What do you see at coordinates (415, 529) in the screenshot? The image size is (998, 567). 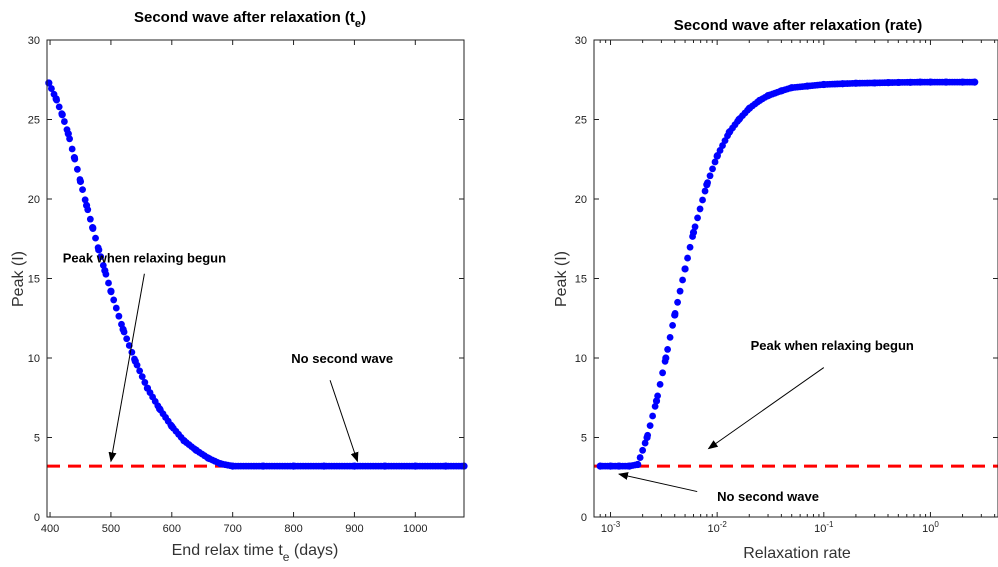 I see `x-tick-label: 1000` at bounding box center [415, 529].